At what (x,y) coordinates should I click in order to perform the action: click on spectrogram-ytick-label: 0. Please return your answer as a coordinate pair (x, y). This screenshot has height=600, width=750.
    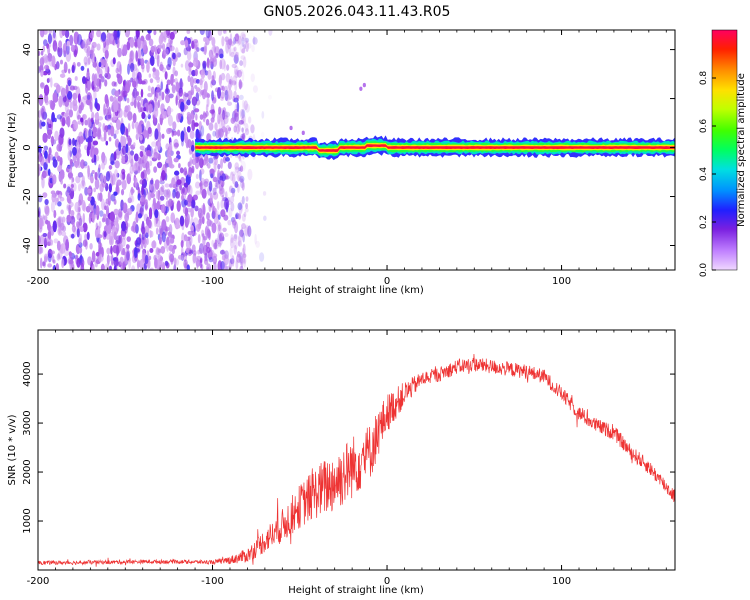
    Looking at the image, I should click on (27, 147).